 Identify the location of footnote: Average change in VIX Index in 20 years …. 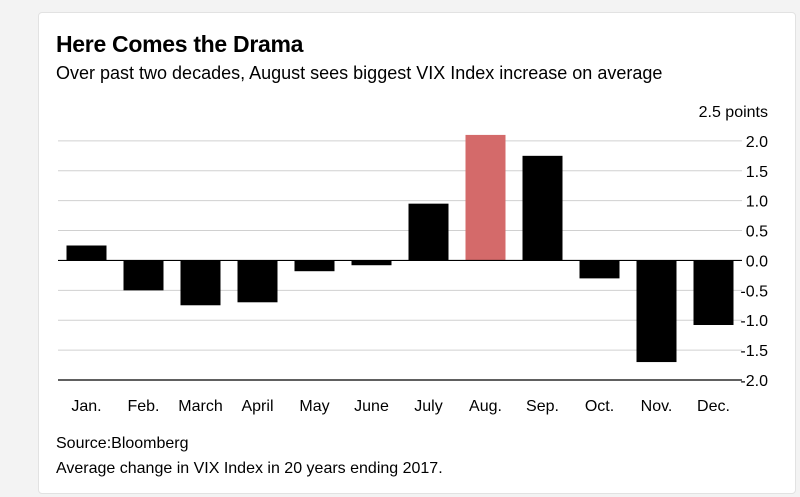
(249, 468).